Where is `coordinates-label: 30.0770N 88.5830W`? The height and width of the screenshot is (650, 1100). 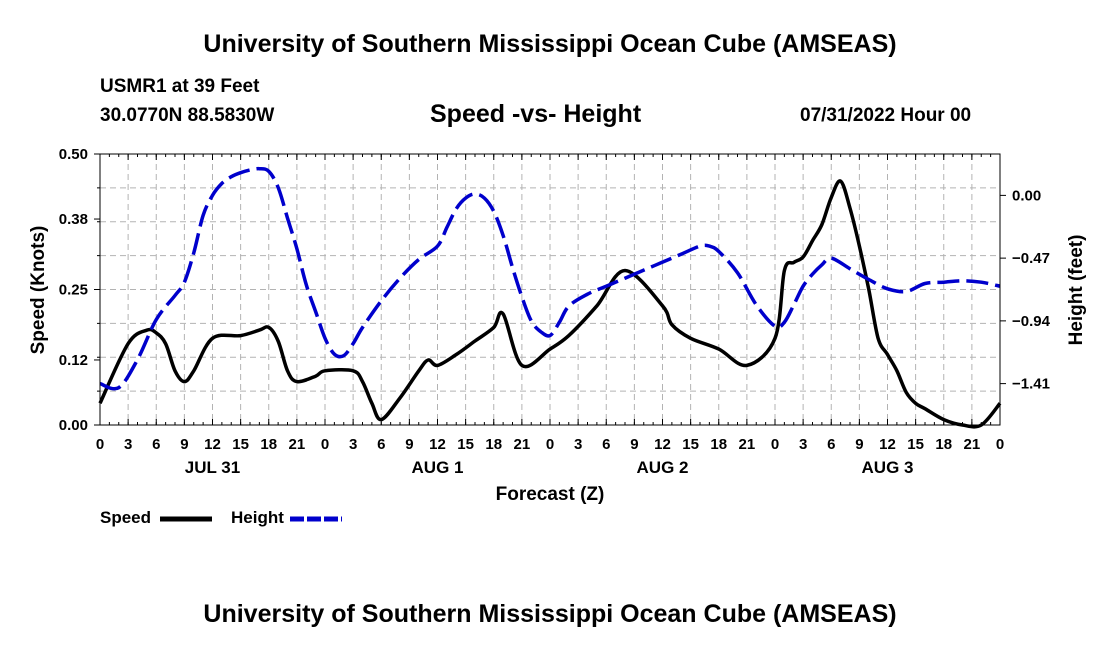 coordinates-label: 30.0770N 88.5830W is located at coordinates (187, 115).